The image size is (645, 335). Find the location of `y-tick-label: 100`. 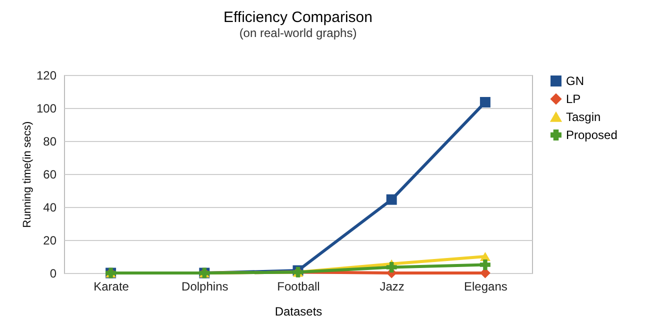

y-tick-label: 100 is located at coordinates (46, 109).